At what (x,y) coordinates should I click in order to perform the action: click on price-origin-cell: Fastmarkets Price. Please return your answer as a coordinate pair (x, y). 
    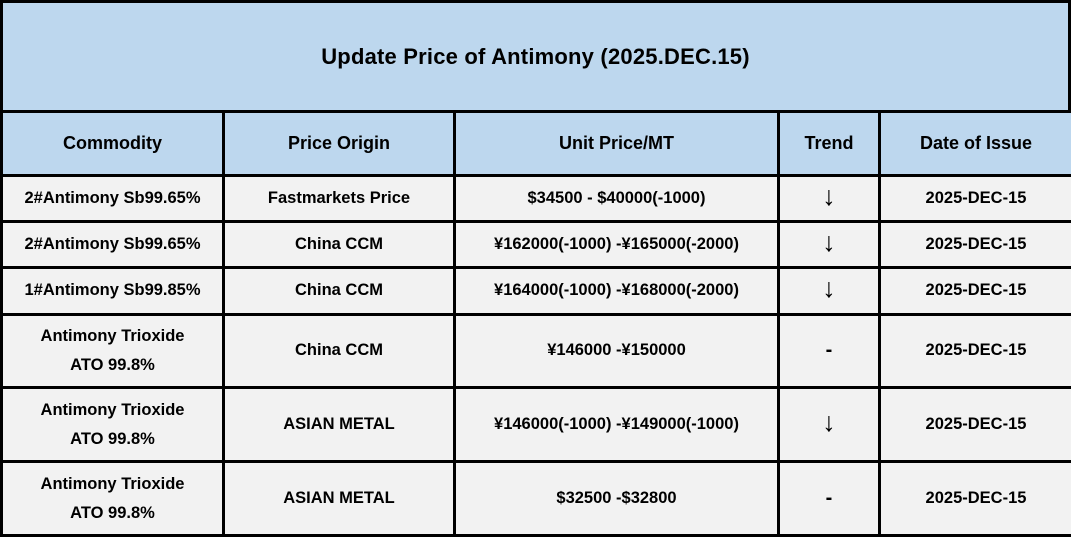
    Looking at the image, I should click on (339, 198).